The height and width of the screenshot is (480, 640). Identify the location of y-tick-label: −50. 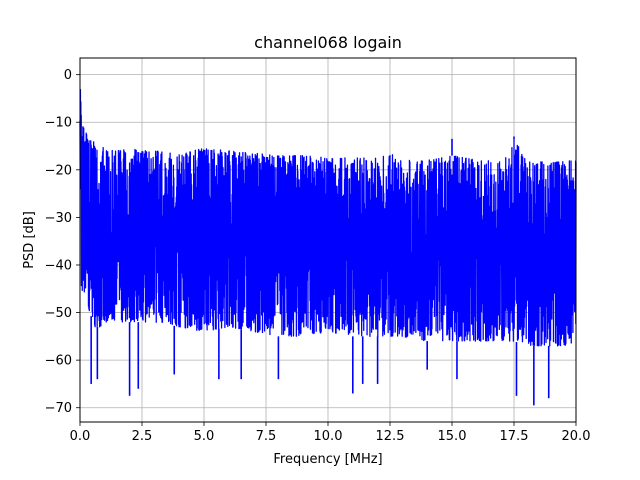
(58, 313).